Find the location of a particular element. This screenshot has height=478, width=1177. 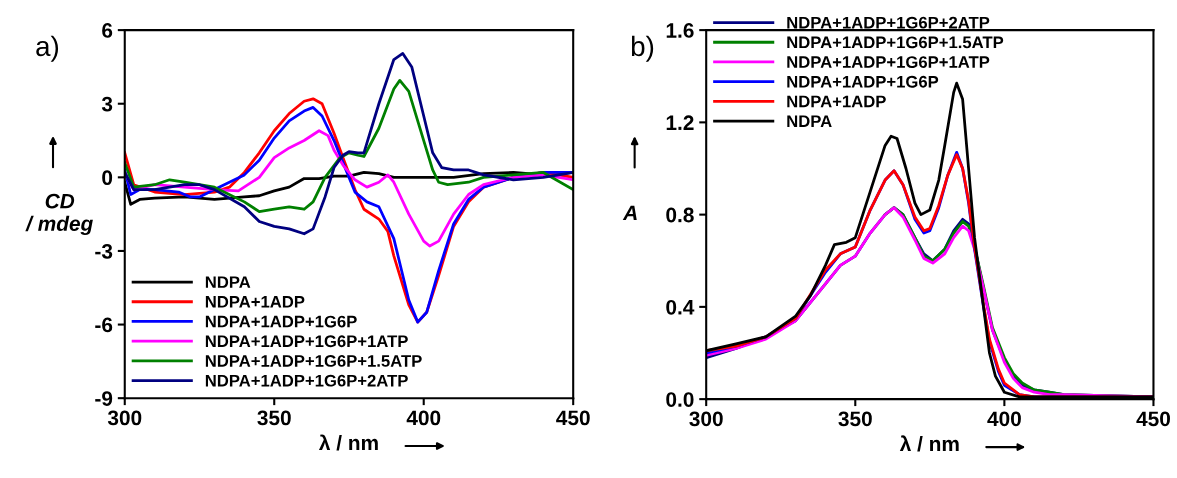

y-tick-label: 0.4 is located at coordinates (680, 307).